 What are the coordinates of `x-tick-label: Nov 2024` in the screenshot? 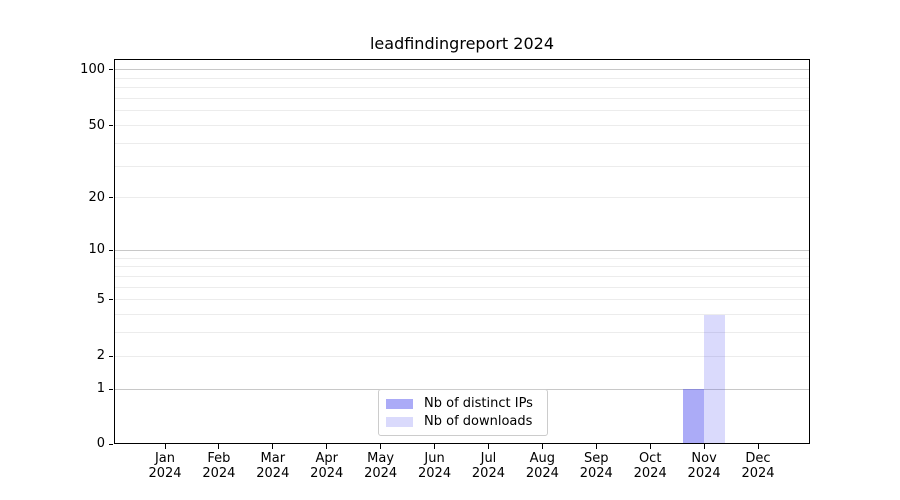 It's located at (704, 466).